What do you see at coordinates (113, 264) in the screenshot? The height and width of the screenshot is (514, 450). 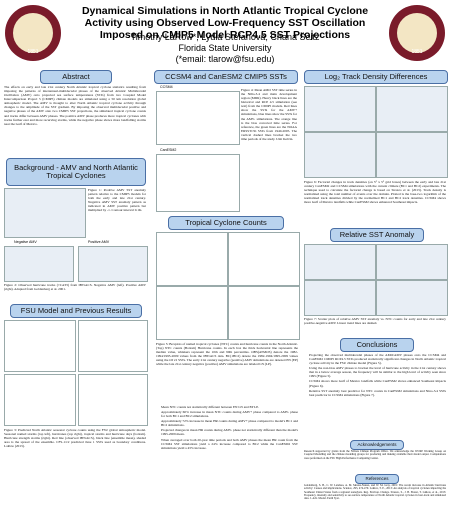 I see `figure-2-right` at bounding box center [113, 264].